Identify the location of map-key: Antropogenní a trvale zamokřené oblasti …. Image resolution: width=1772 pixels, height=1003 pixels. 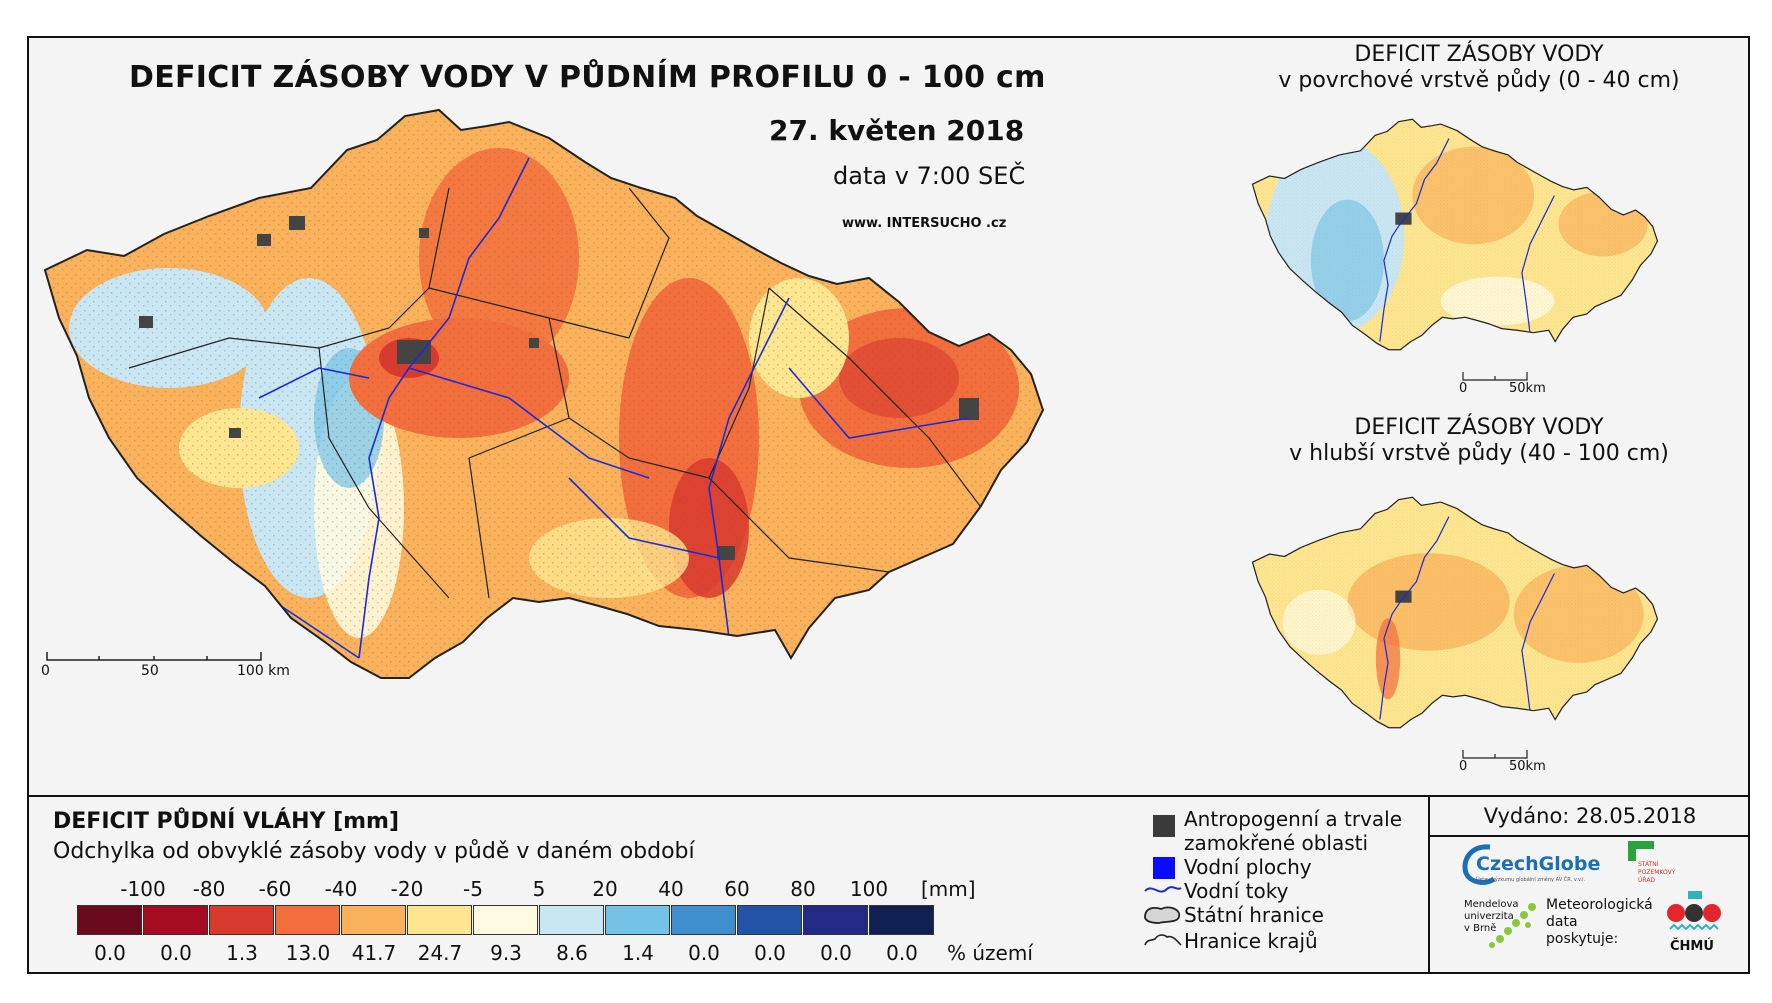
(1289, 885).